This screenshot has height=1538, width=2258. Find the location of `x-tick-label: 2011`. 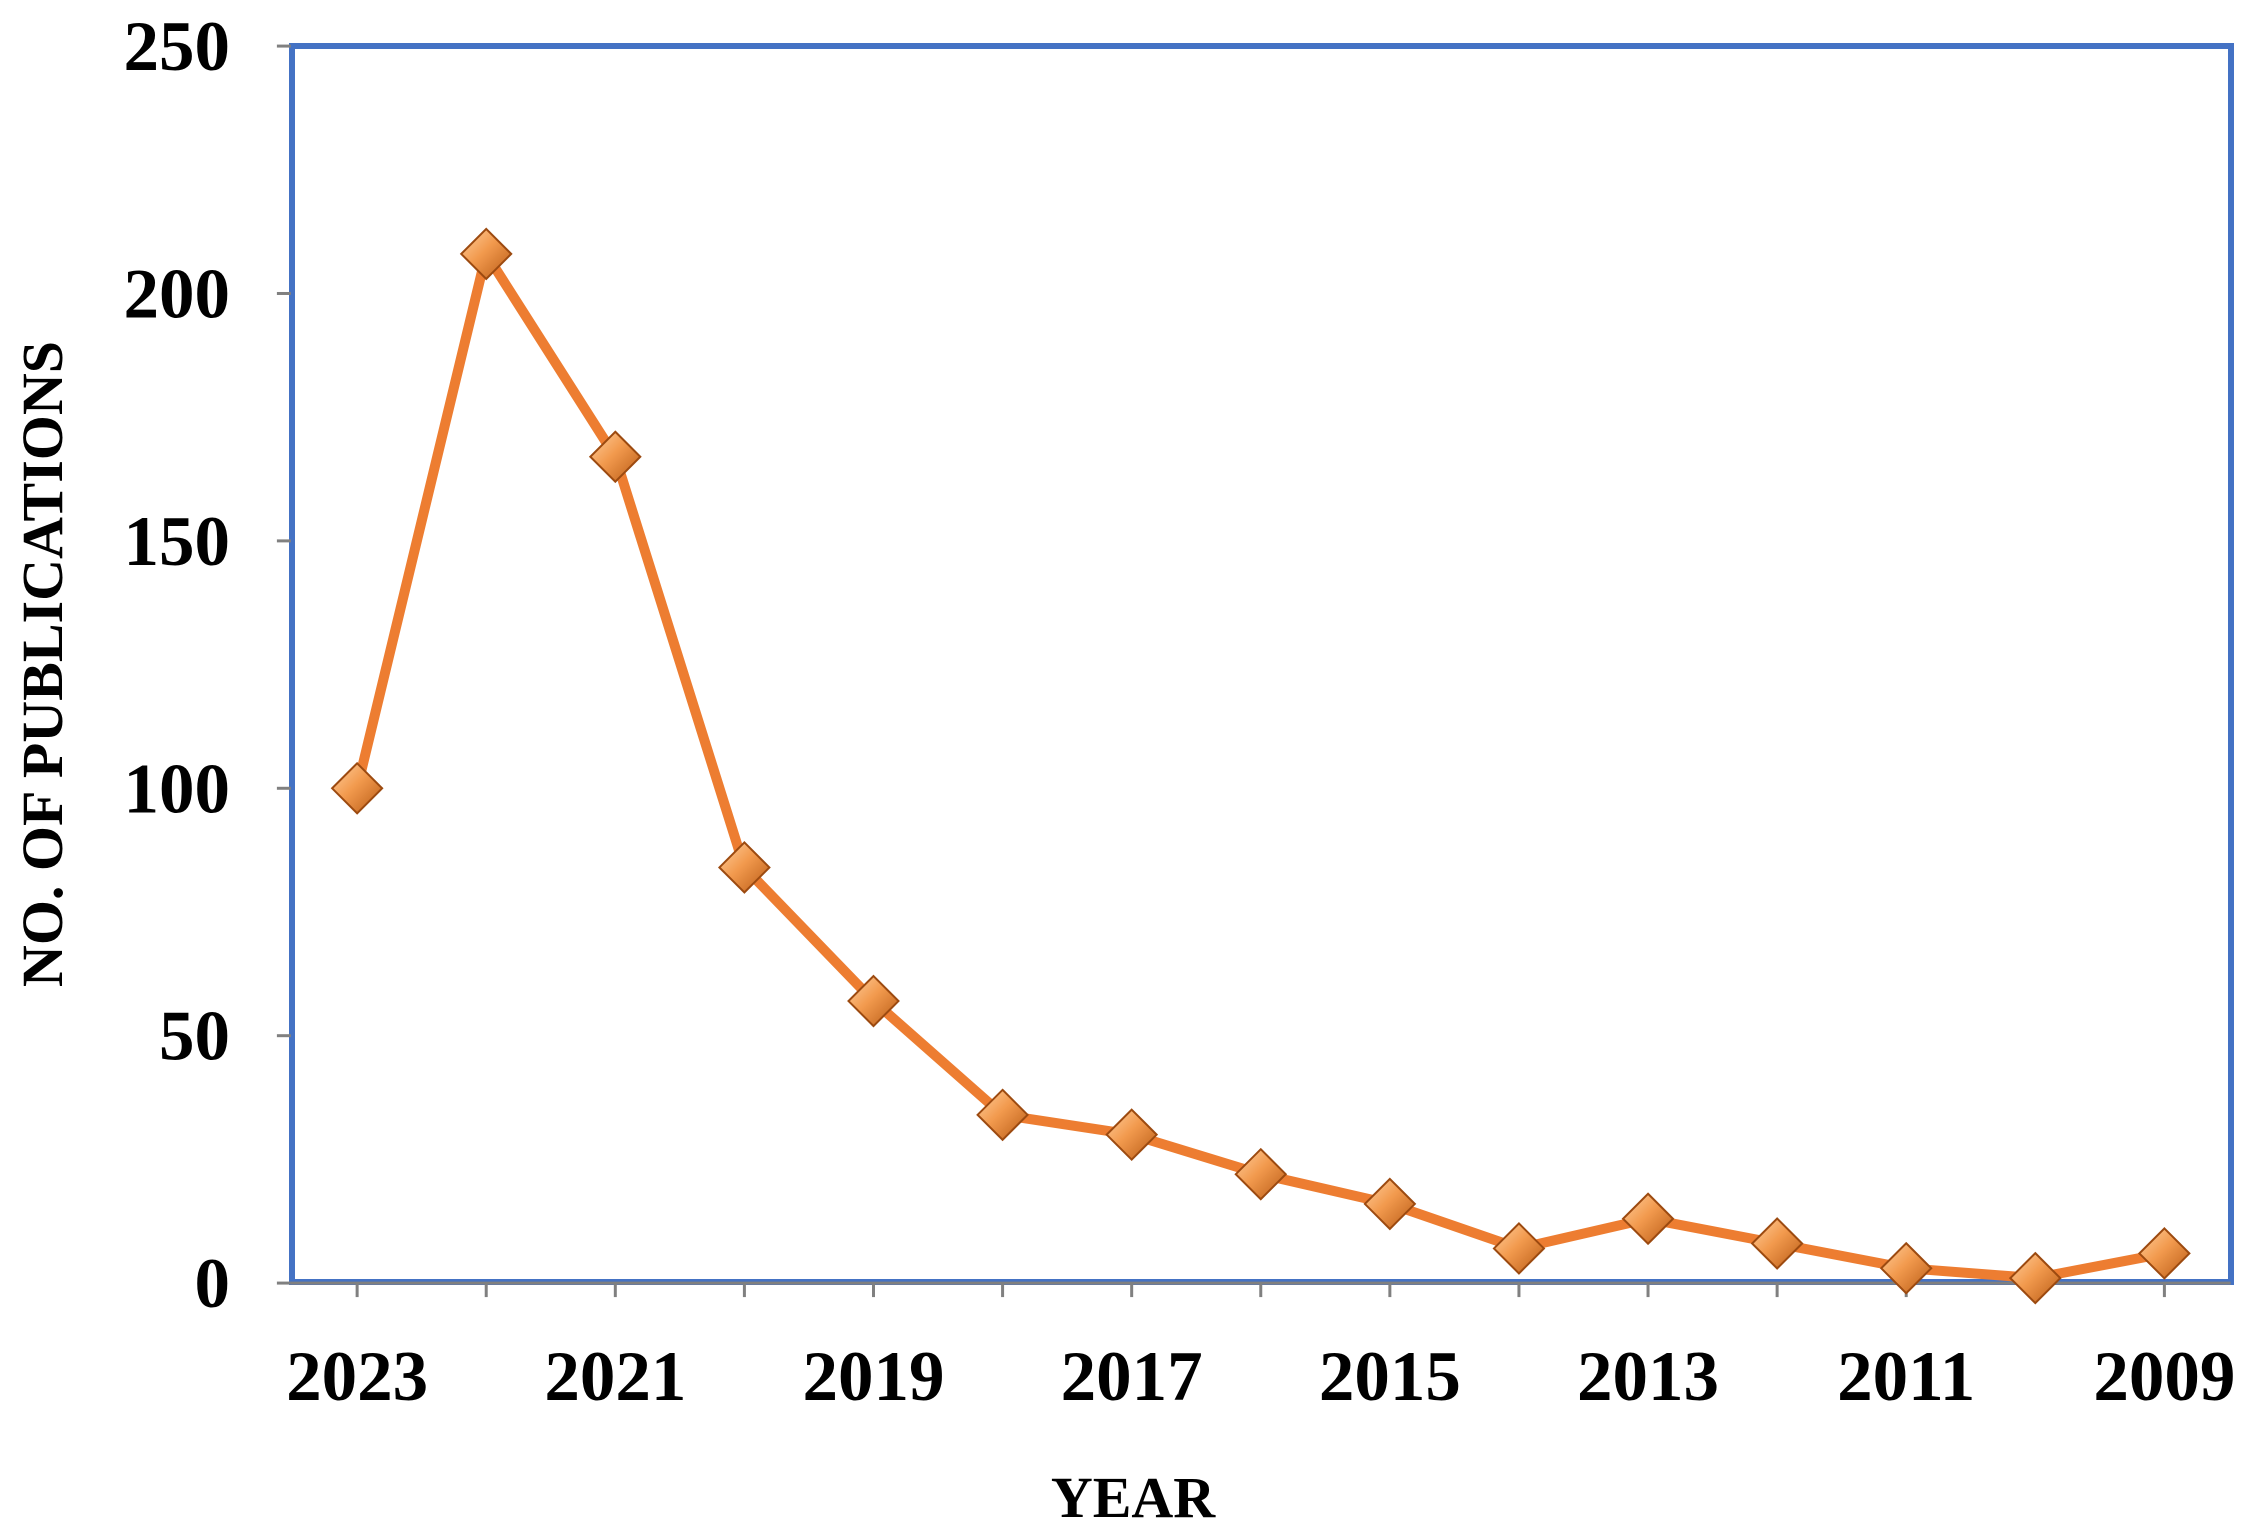

x-tick-label: 2011 is located at coordinates (1906, 1377).